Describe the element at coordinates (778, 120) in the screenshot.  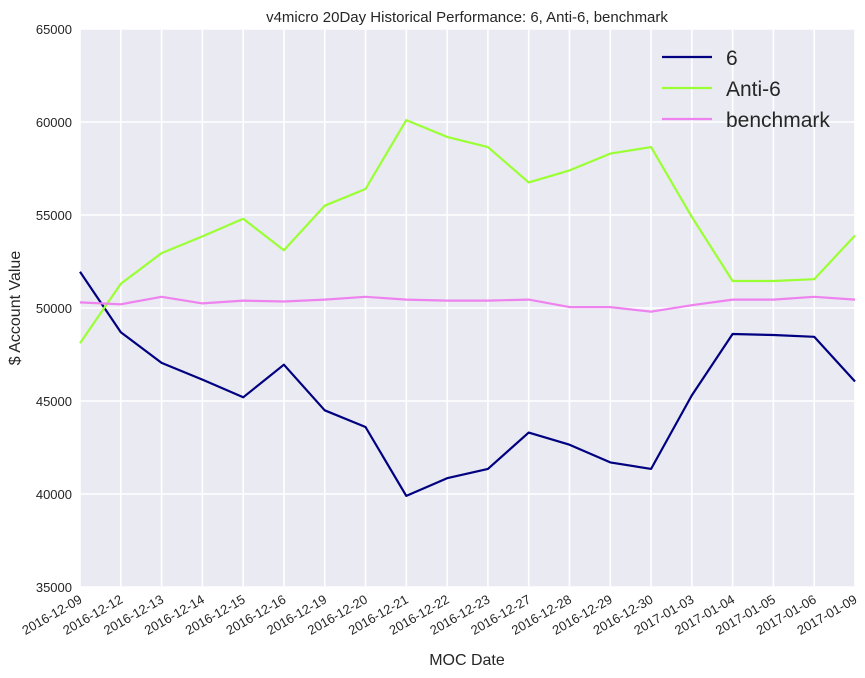
I see `legend-label: benchmark` at that location.